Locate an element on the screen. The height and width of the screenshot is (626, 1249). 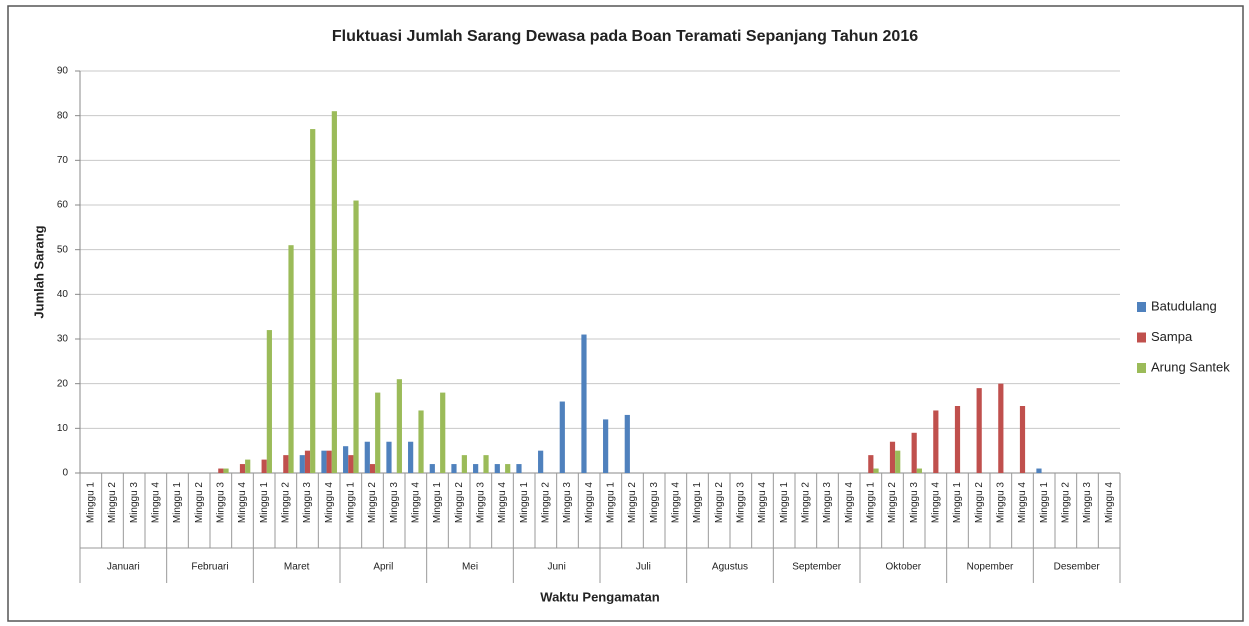
y-tick-label: 0 is located at coordinates (65, 473).